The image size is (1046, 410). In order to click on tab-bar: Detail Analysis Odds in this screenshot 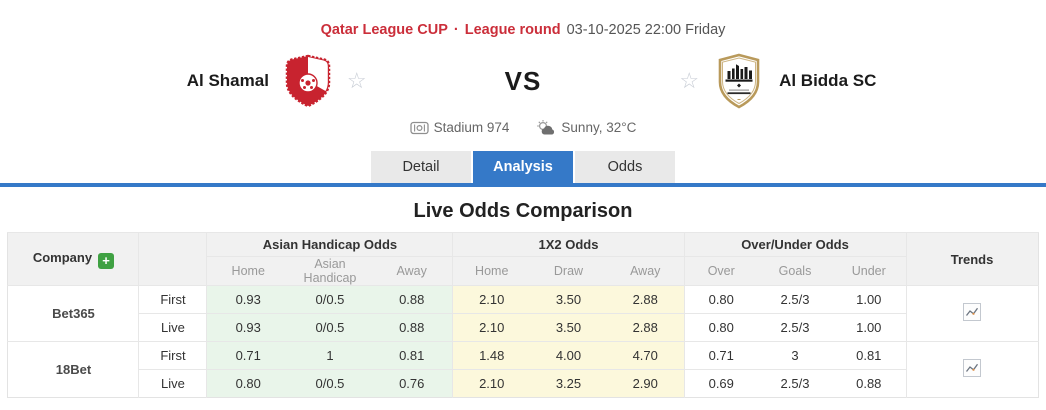, I will do `click(523, 167)`.